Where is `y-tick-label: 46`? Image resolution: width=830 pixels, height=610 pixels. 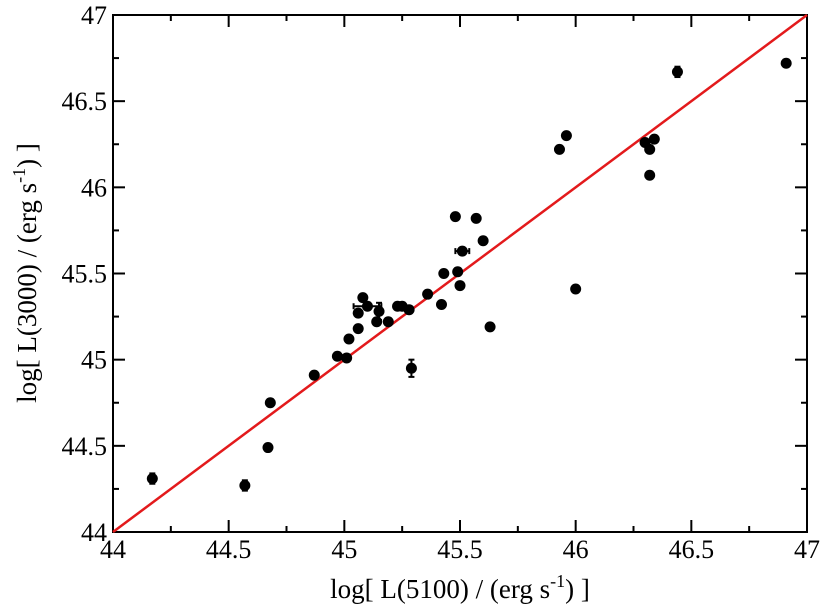 y-tick-label: 46 is located at coordinates (94, 187).